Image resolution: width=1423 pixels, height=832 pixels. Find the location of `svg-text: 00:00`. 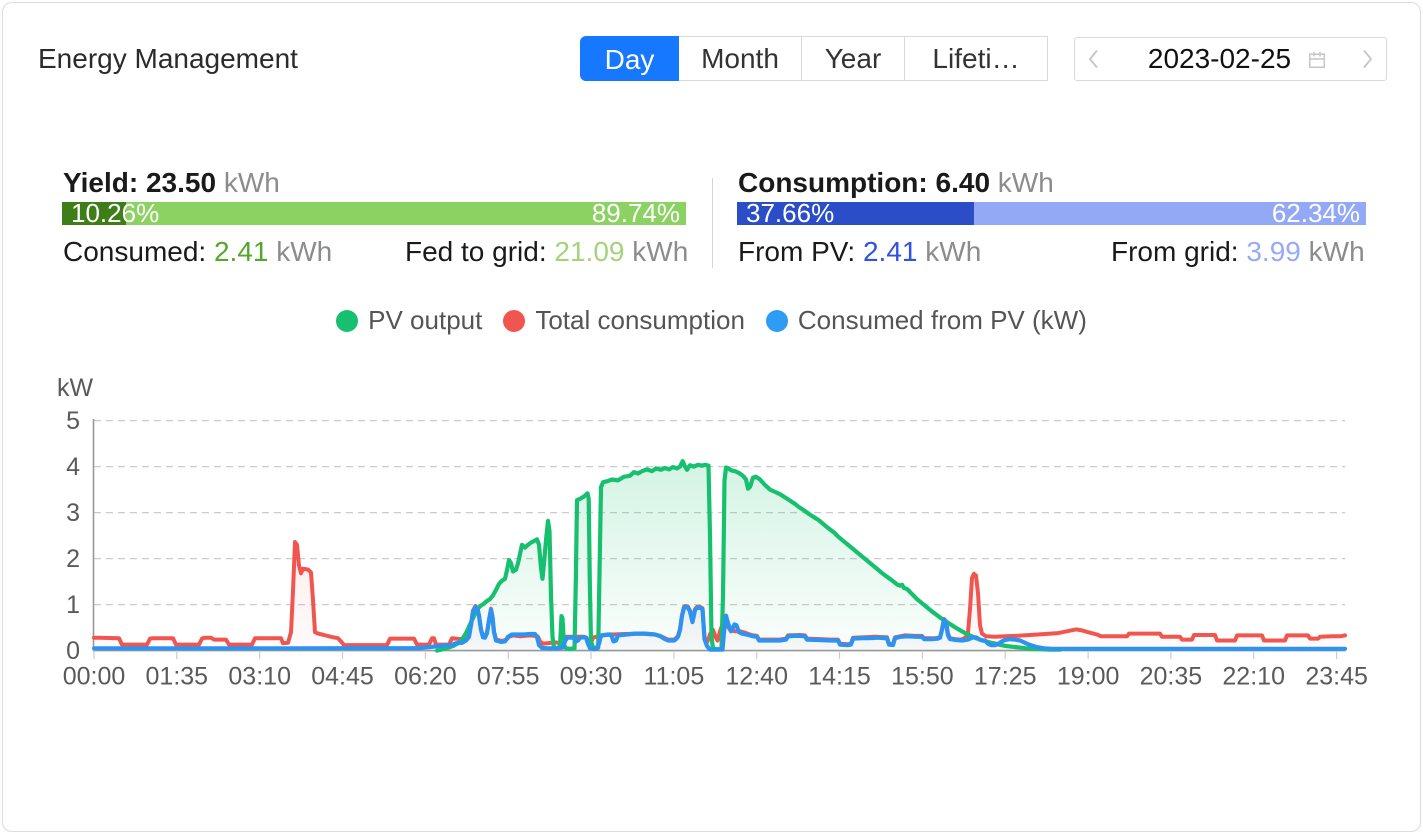

svg-text: 00:00 is located at coordinates (94, 677).